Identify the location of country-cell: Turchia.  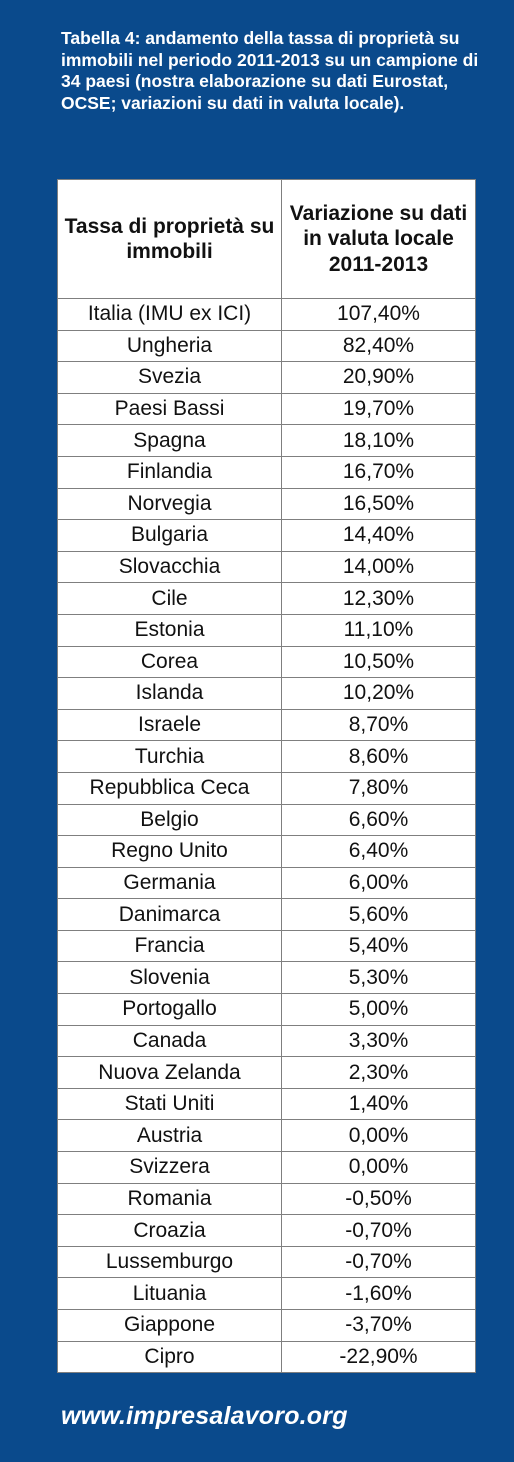
(169, 756).